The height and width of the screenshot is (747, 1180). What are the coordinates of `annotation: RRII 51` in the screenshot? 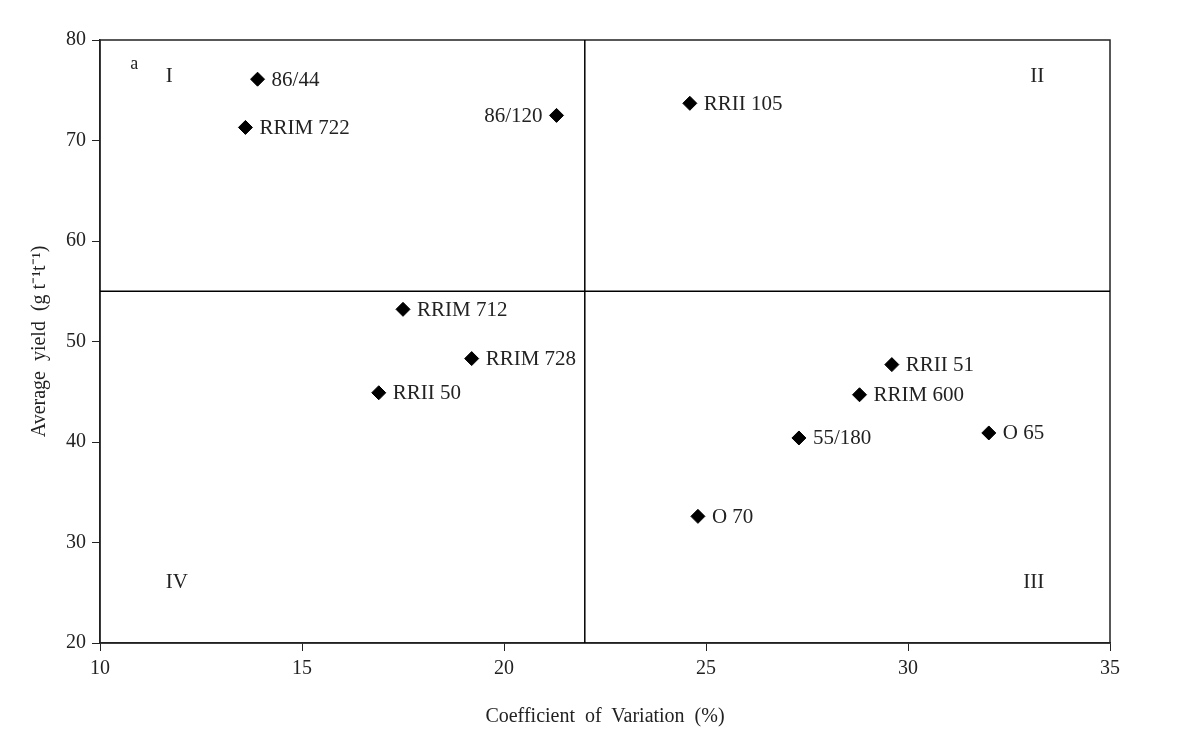 It's located at (940, 364).